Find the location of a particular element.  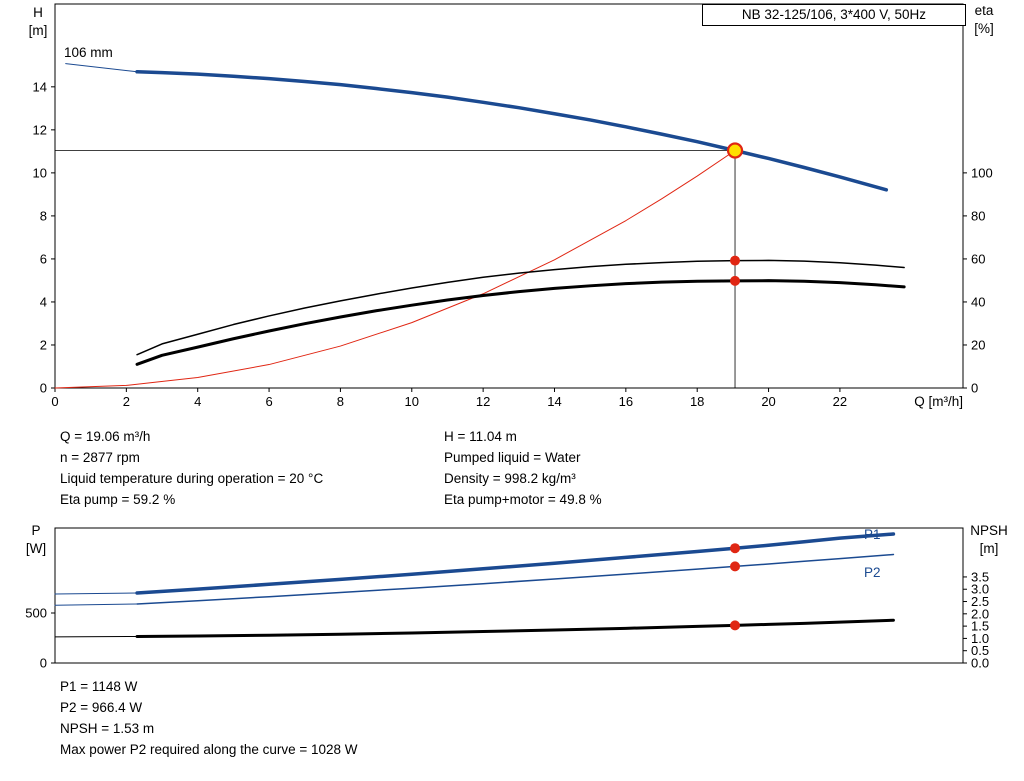

P-axis-tick-label: 0 is located at coordinates (43, 663).